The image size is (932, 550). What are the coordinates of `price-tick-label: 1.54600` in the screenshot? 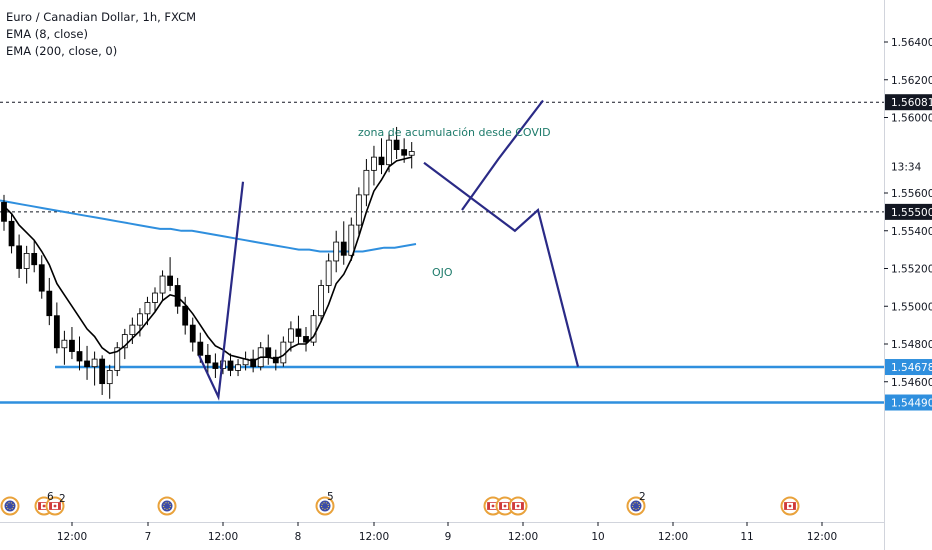 It's located at (911, 383).